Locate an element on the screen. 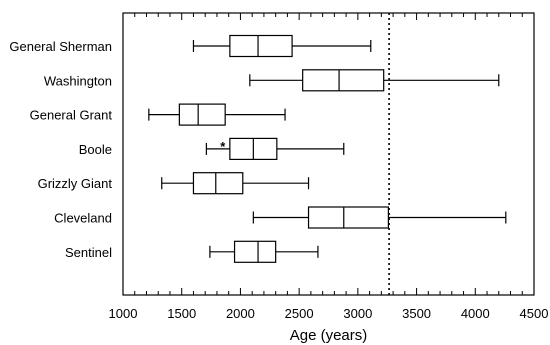  x-tick-label: 1500 is located at coordinates (181, 313).